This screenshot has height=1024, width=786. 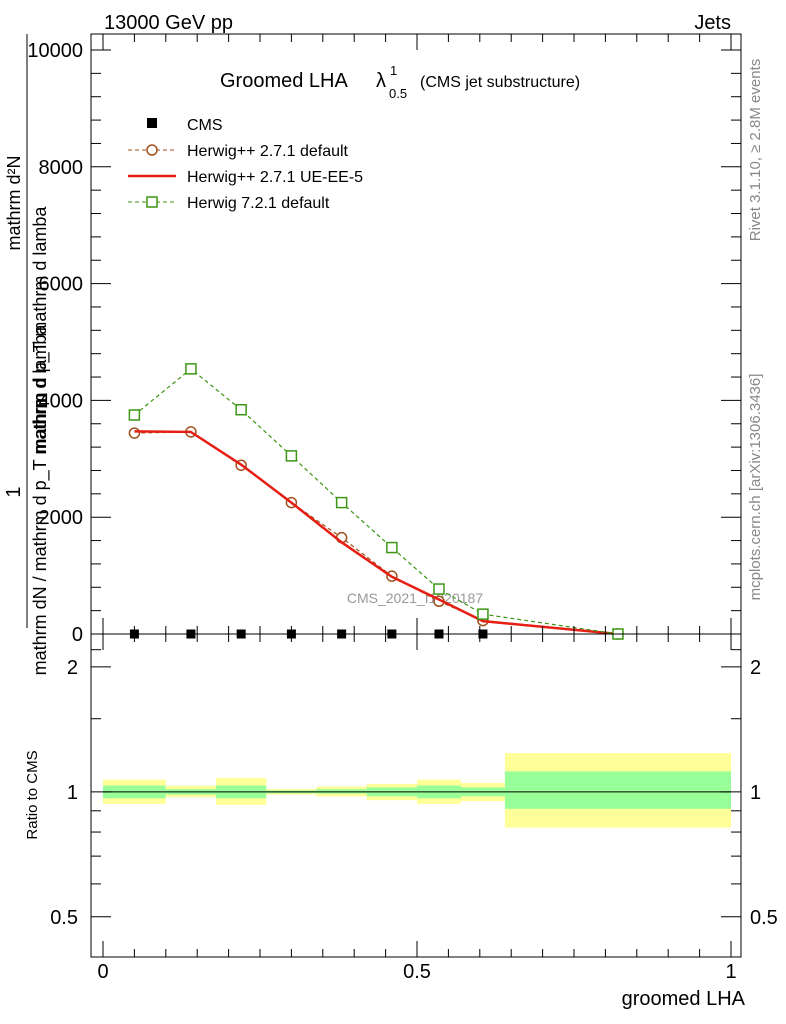 What do you see at coordinates (61, 168) in the screenshot?
I see `y-tick-label: 8000` at bounding box center [61, 168].